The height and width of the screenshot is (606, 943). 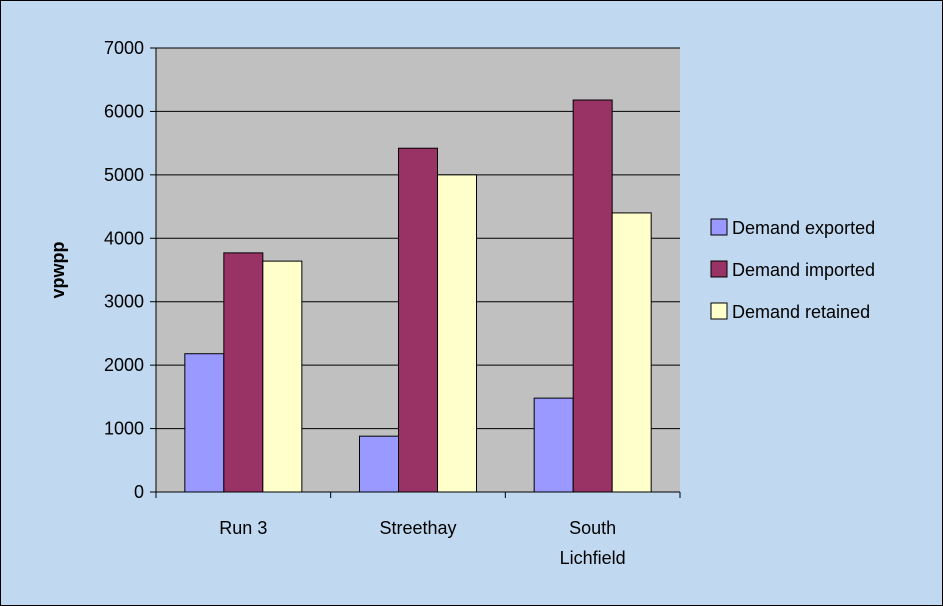 I want to click on y-tick-label: 0, so click(x=139, y=492).